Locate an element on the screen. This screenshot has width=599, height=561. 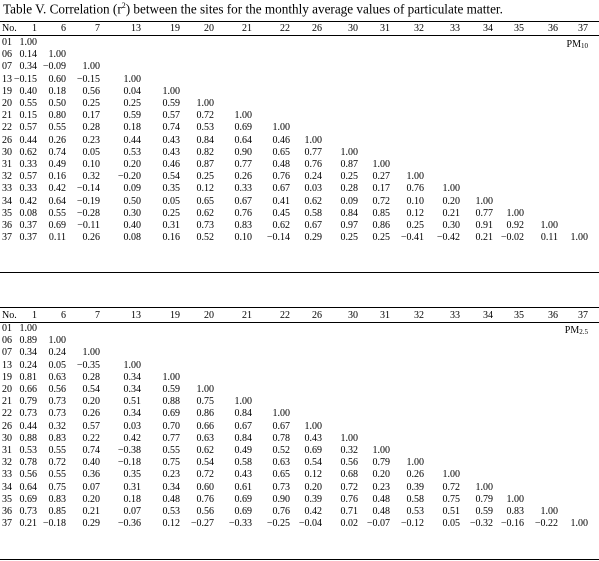
pollutant-label-main: PM is located at coordinates (572, 330).